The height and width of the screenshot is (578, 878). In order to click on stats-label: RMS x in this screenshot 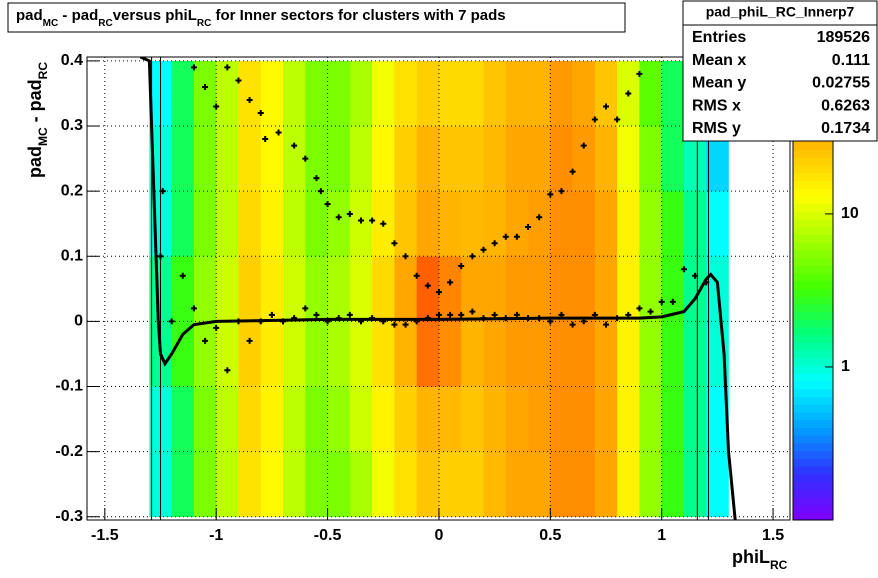, I will do `click(716, 105)`.